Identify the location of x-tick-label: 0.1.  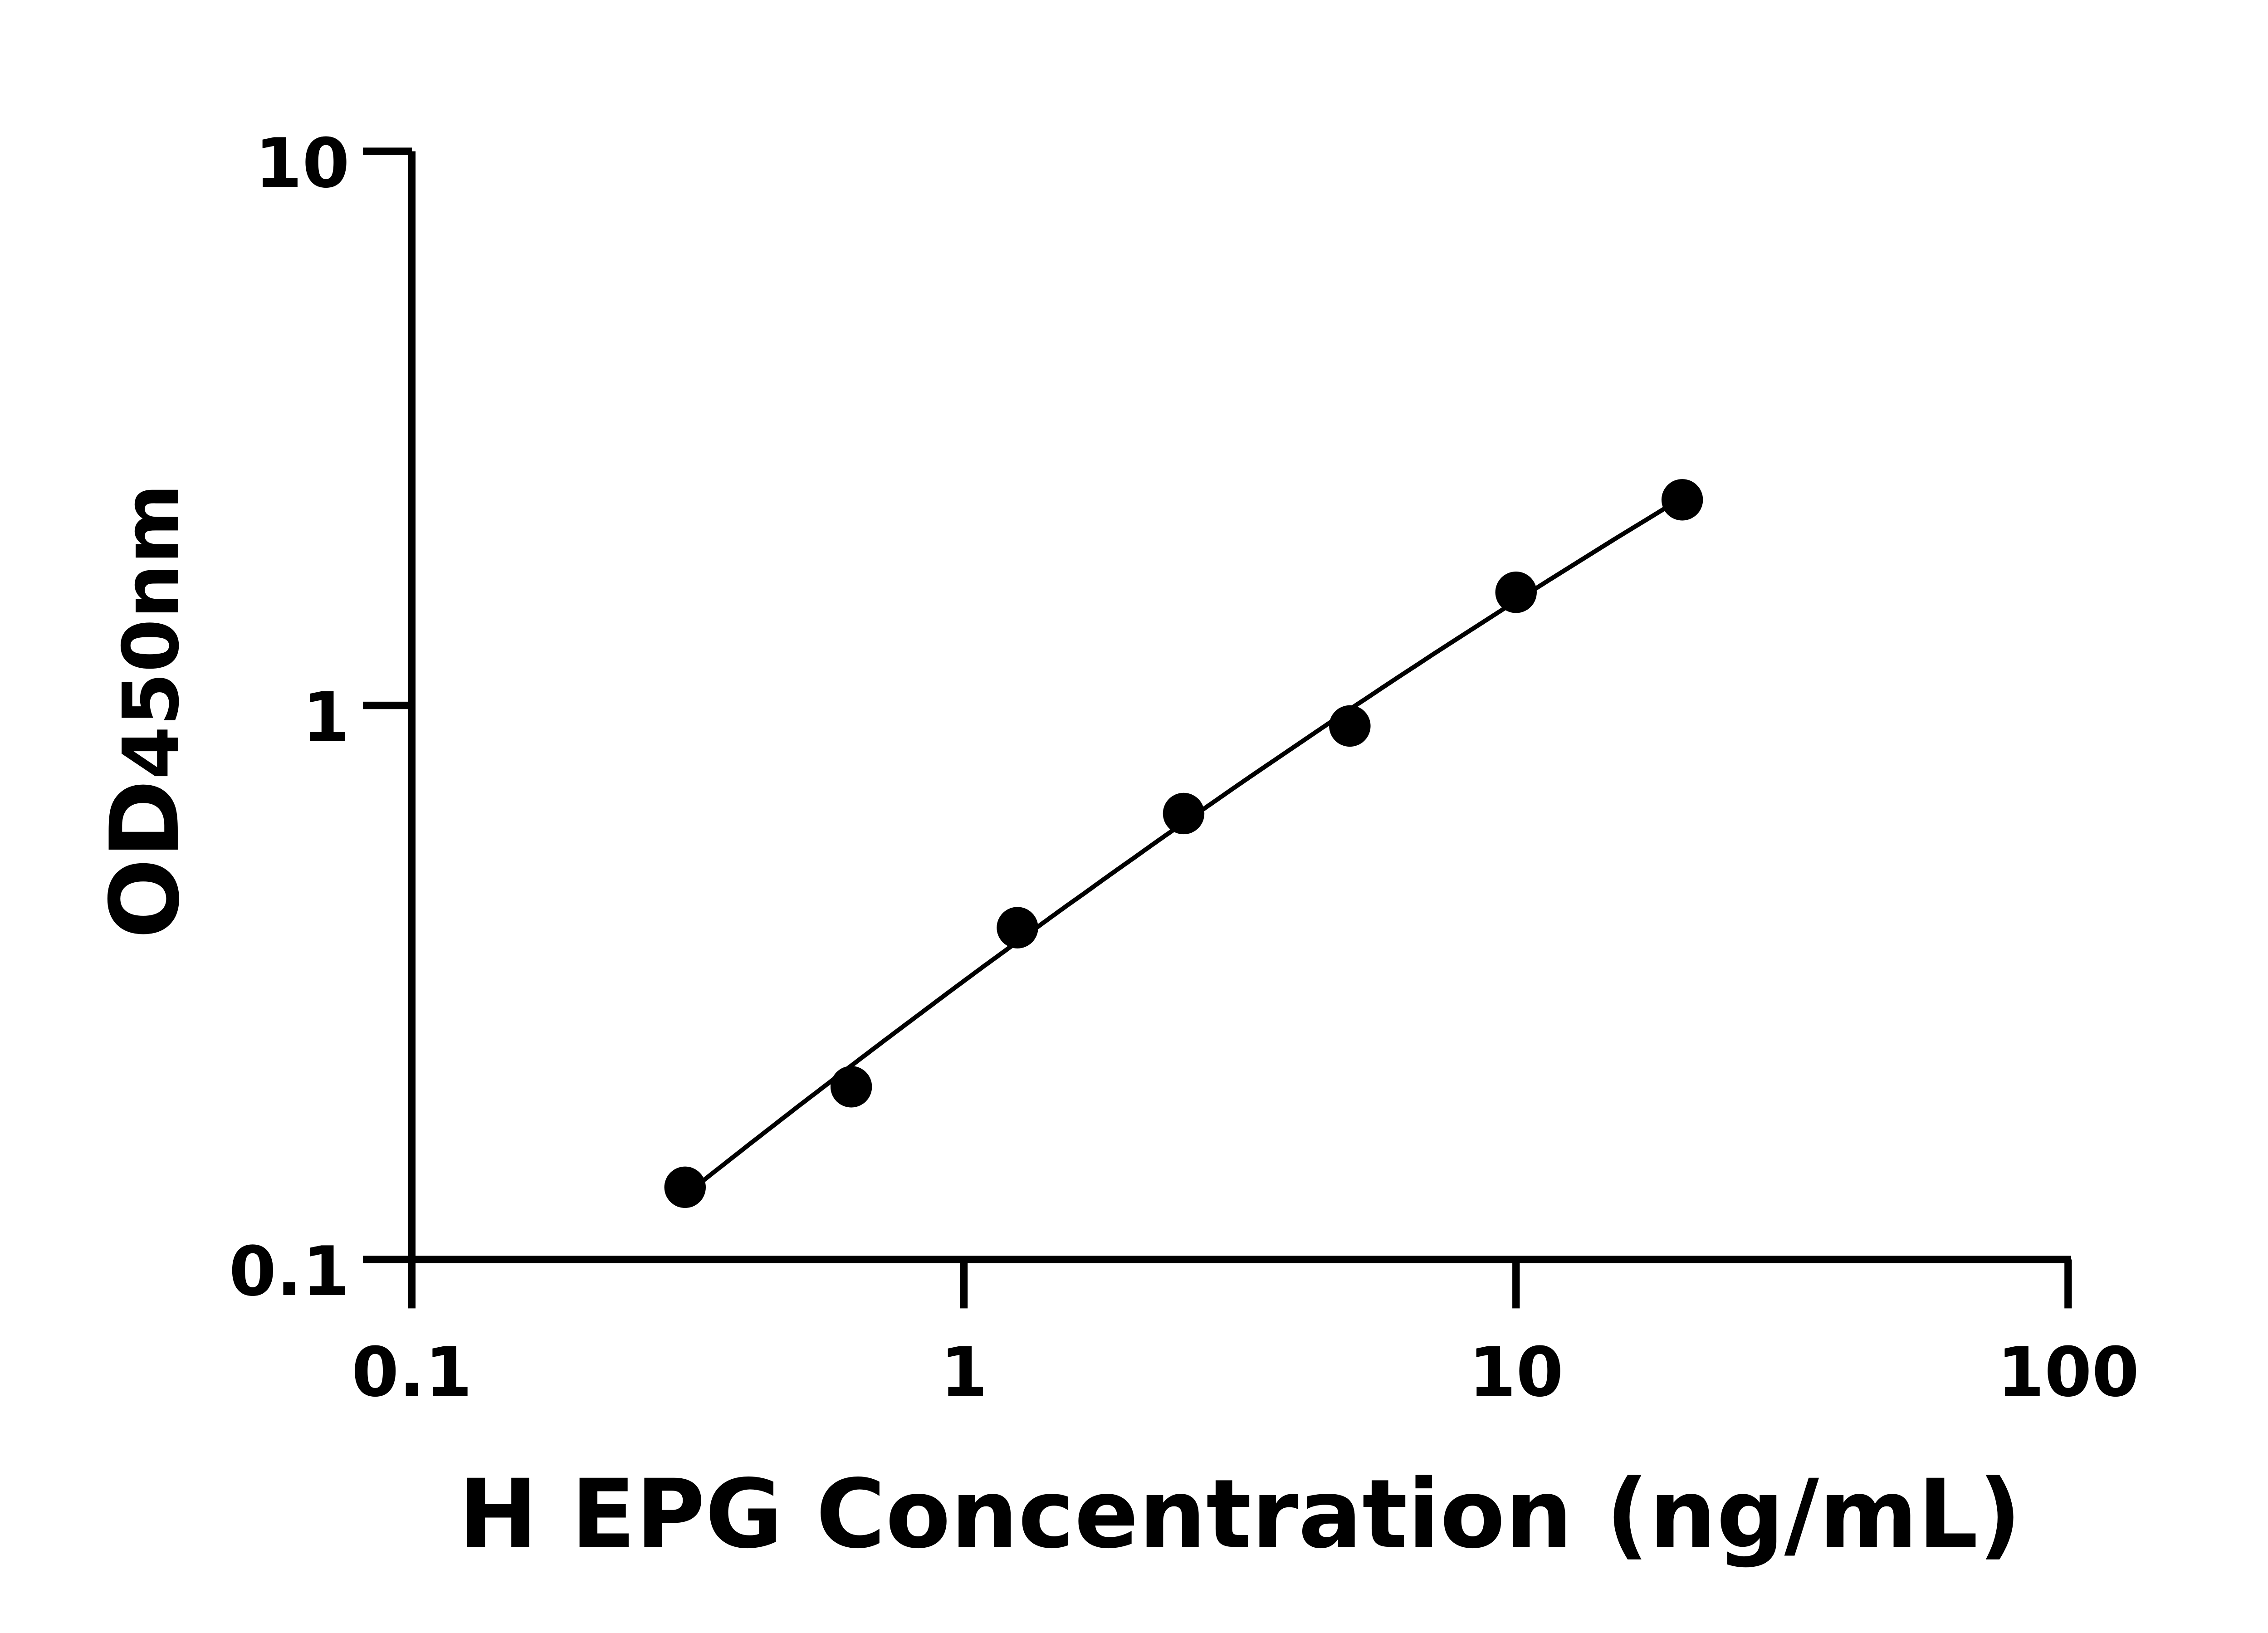
(412, 1372).